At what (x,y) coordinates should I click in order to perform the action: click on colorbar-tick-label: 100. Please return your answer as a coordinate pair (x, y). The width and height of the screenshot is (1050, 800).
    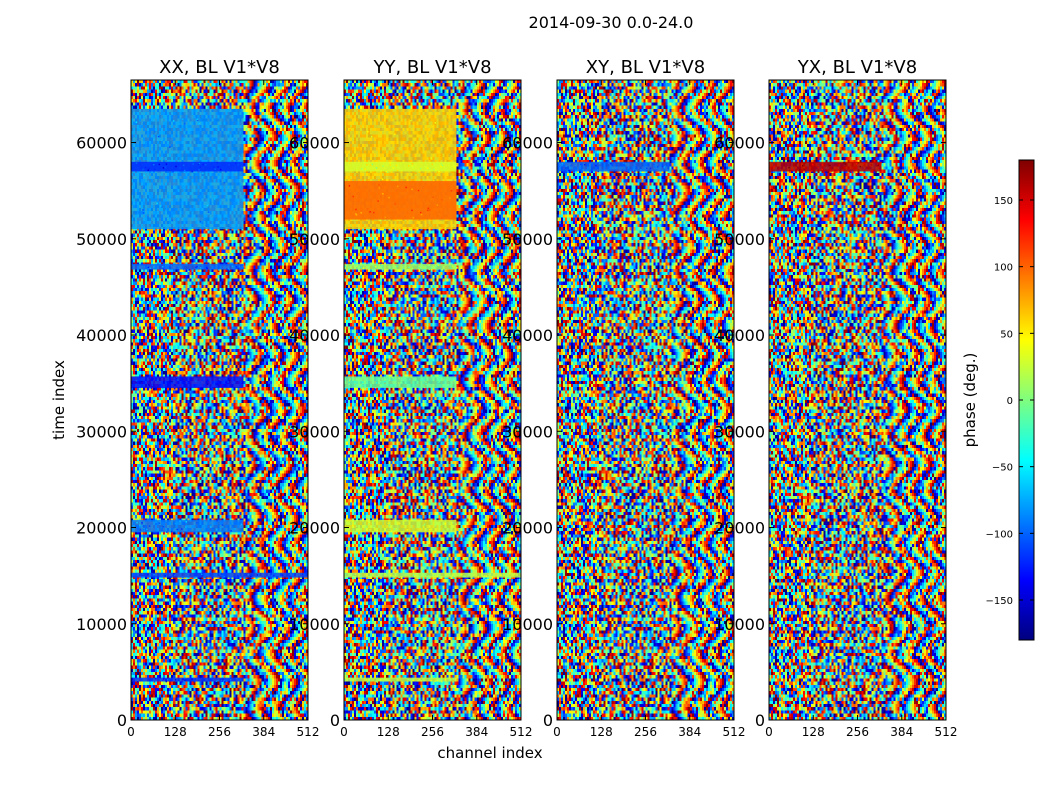
    Looking at the image, I should click on (1003, 268).